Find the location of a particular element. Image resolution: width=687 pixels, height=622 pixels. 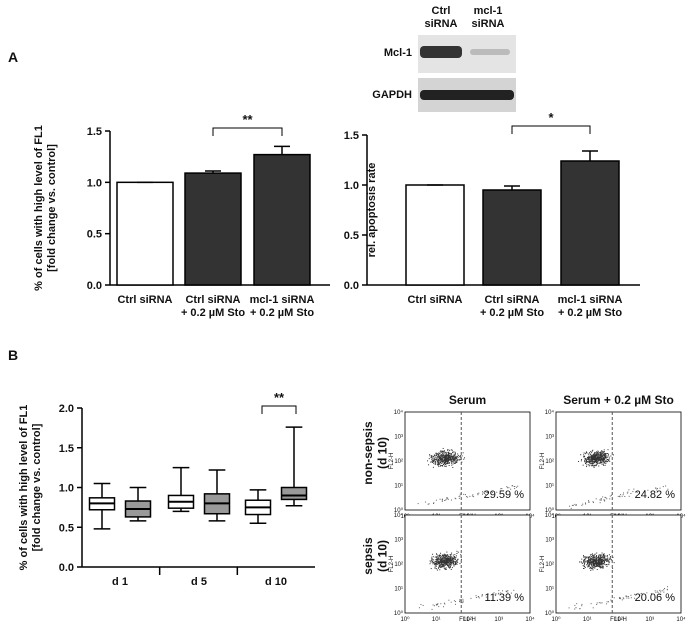

y-tick-label: 1.5 is located at coordinates (351, 136).